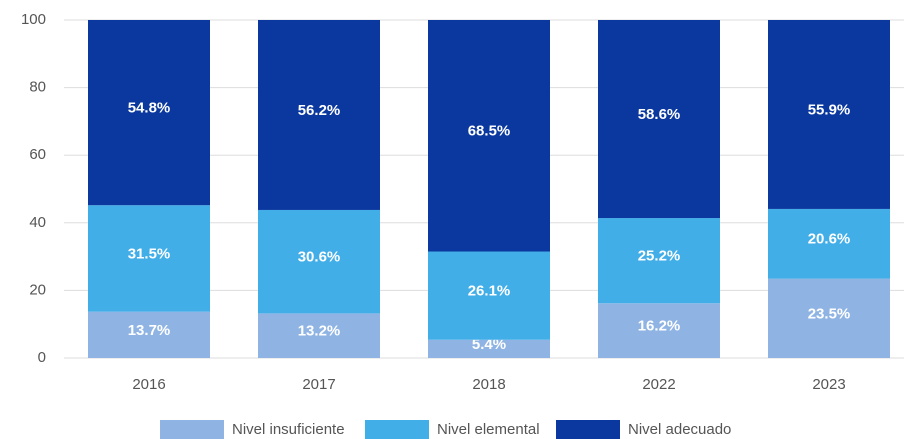 Image resolution: width=905 pixels, height=439 pixels. Describe the element at coordinates (288, 429) in the screenshot. I see `legend-label: Nivel insuficiente` at that location.